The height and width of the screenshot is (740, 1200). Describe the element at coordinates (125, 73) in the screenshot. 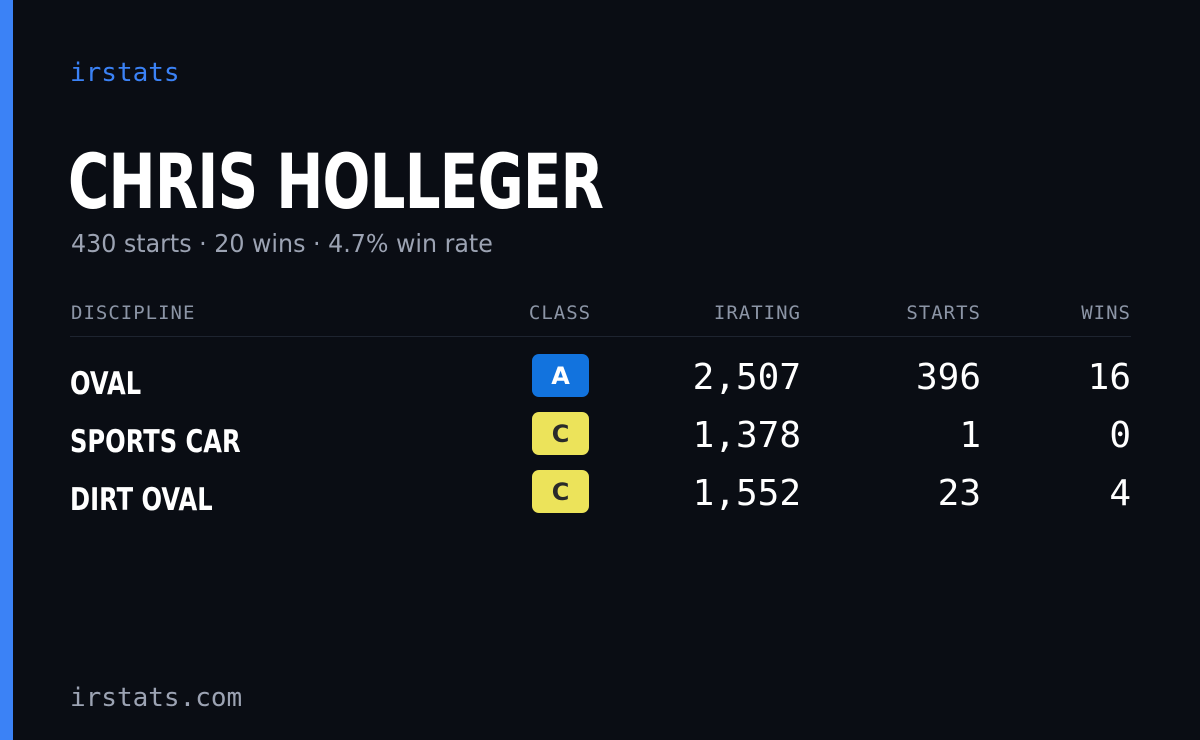

I see `brand-logo: irstats` at that location.